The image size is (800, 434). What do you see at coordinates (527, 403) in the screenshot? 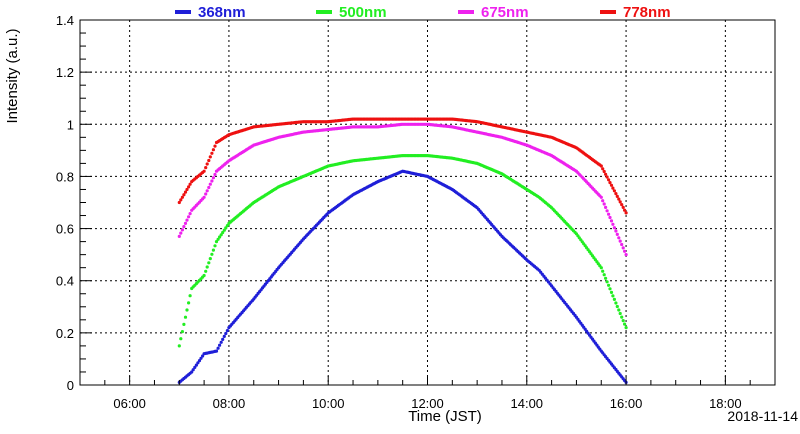
I see `x-tick-label: 14:00` at bounding box center [527, 403].